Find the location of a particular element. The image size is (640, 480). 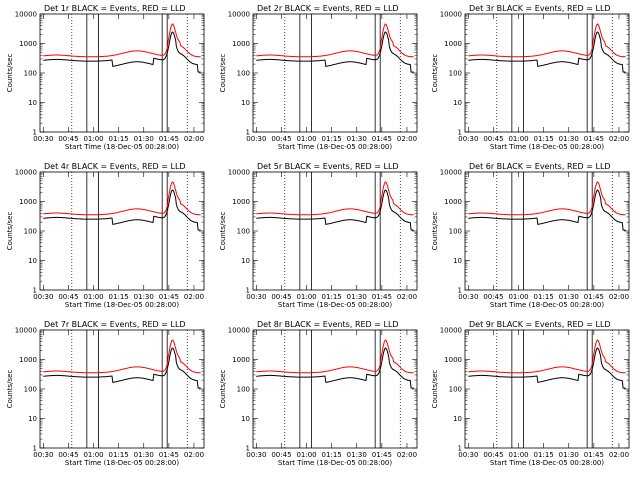

panel-title: Det 6r BLACK = Events, RED = LLD is located at coordinates (540, 166).